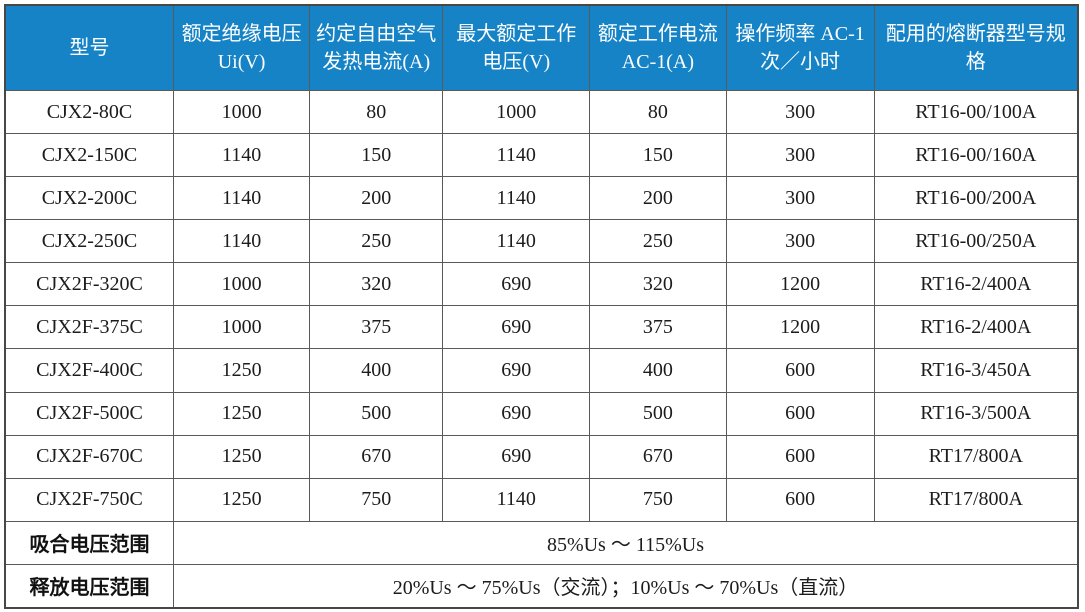 This screenshot has height=612, width=1085. I want to click on pickup-voltage-range-value: 85%Us ～ 115%Us, so click(625, 542).